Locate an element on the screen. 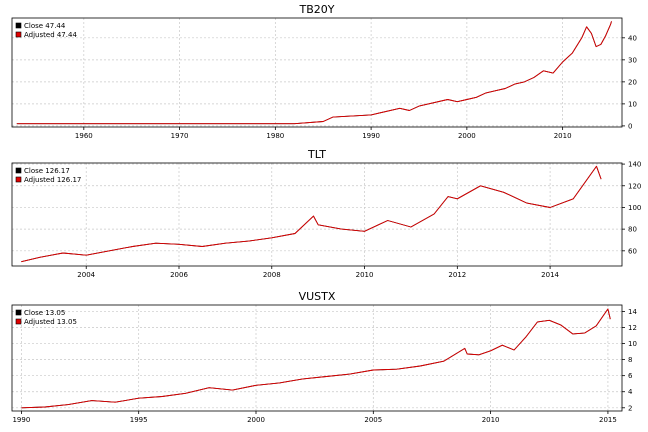  y-tick-label: 12 is located at coordinates (632, 328).